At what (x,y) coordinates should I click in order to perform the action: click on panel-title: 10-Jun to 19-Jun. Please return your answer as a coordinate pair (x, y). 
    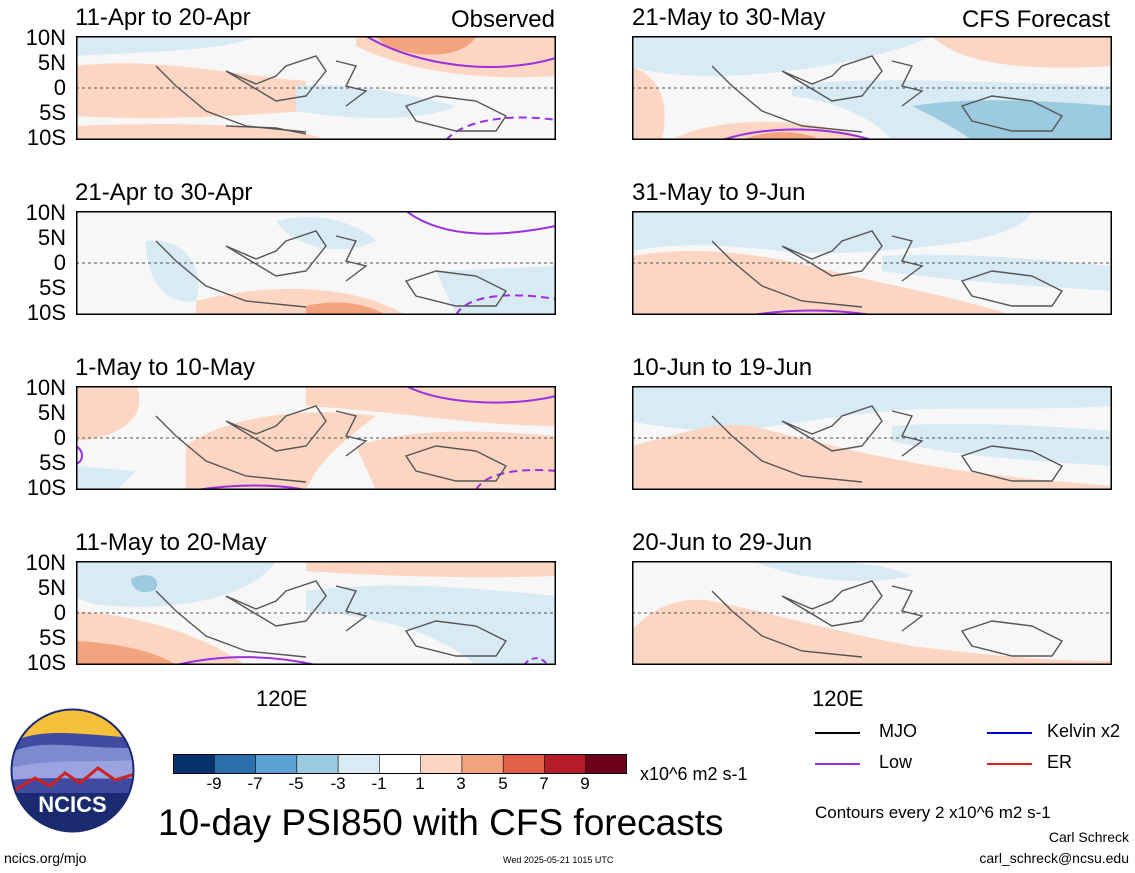
    Looking at the image, I should click on (722, 367).